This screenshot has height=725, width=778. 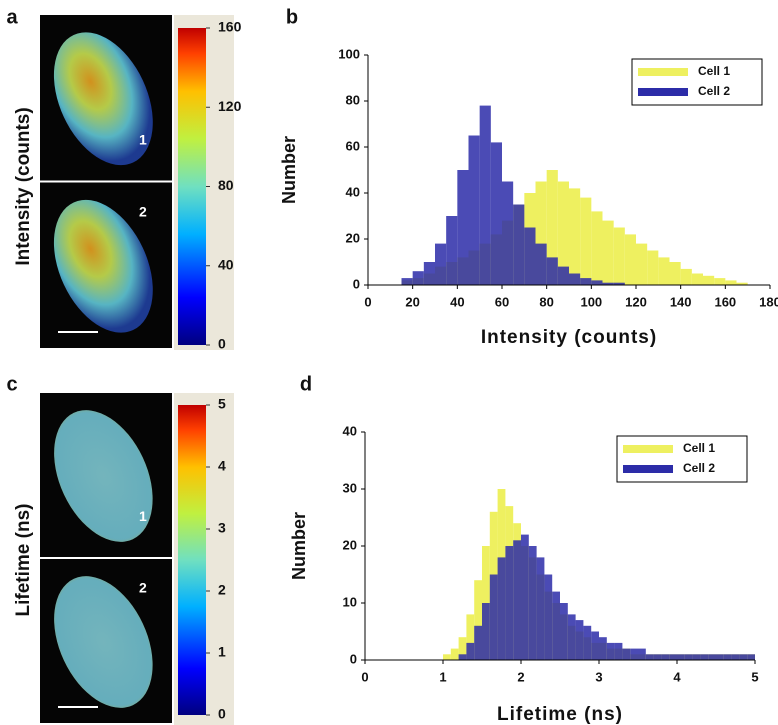 What do you see at coordinates (222, 590) in the screenshot?
I see `colorbar-tick-label: 2` at bounding box center [222, 590].